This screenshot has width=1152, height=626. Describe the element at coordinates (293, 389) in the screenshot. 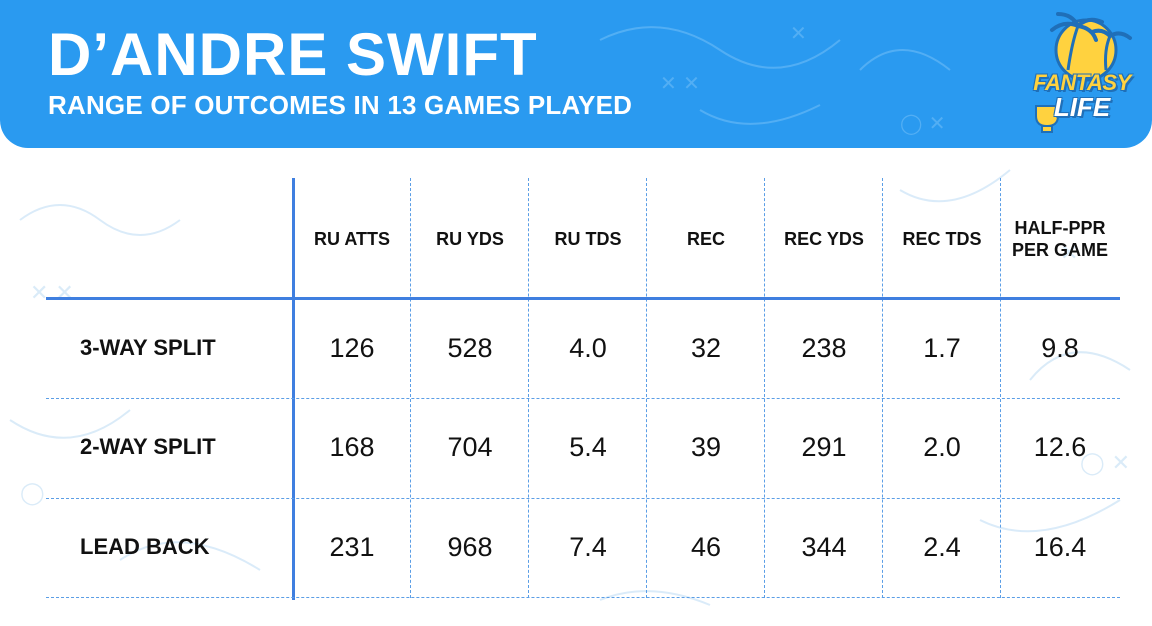

I see `row-header-divider` at that location.